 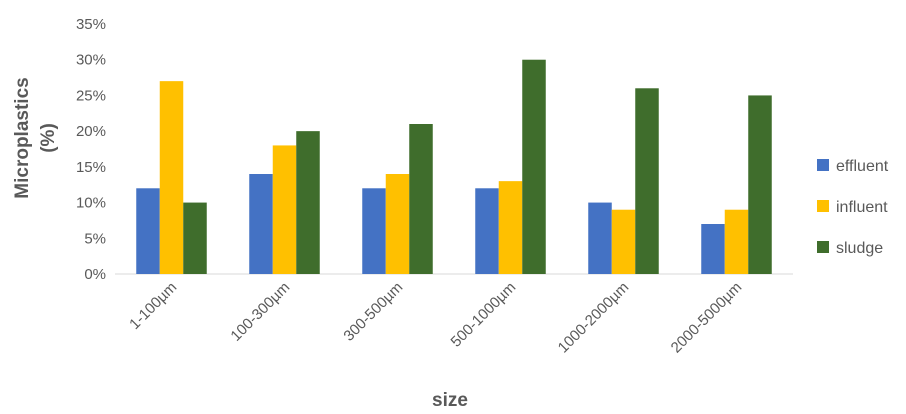 What do you see at coordinates (91, 60) in the screenshot?
I see `y-tick-label: 30%` at bounding box center [91, 60].